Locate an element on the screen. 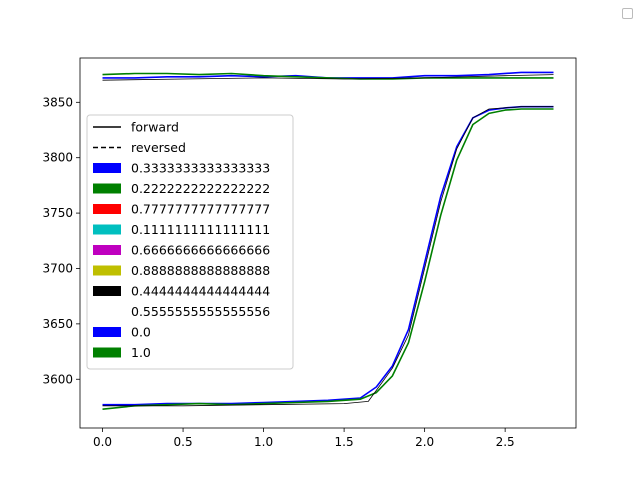 This screenshot has width=640, height=480. legend-entry: 0.3333333333333333 is located at coordinates (181, 168).